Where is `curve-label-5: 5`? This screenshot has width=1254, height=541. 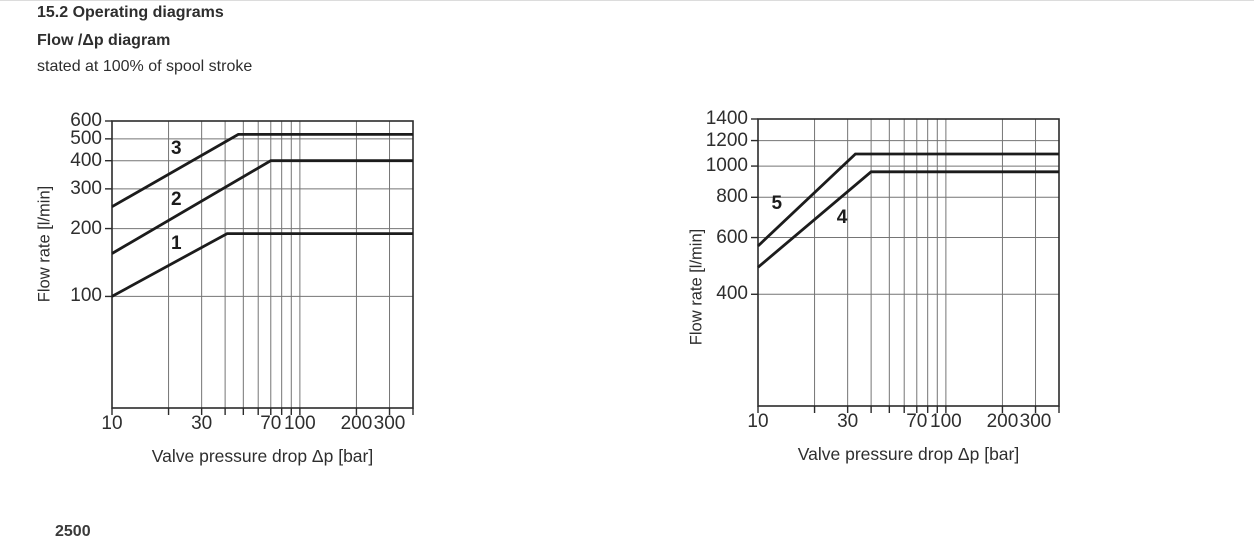 curve-label-5: 5 is located at coordinates (777, 204).